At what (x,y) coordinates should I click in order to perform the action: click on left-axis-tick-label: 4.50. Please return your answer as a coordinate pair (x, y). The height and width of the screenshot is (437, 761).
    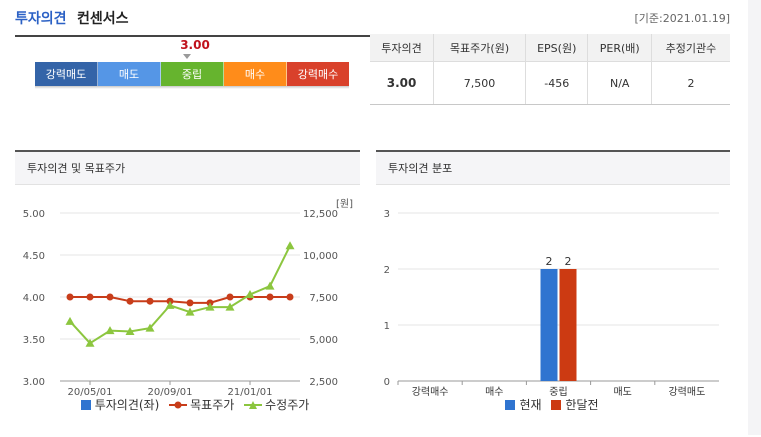
    Looking at the image, I should click on (34, 256).